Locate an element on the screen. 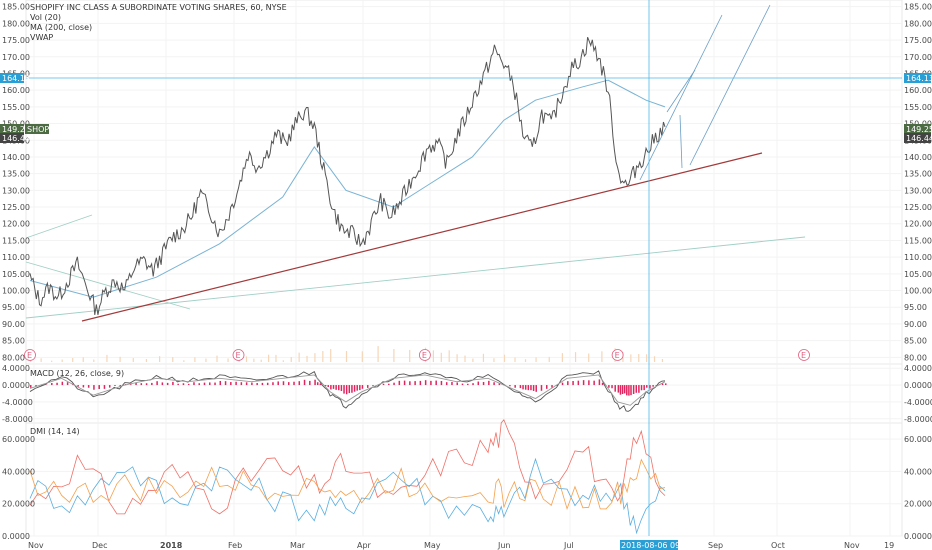  macd-tick-right: 0.0000 is located at coordinates (918, 385).